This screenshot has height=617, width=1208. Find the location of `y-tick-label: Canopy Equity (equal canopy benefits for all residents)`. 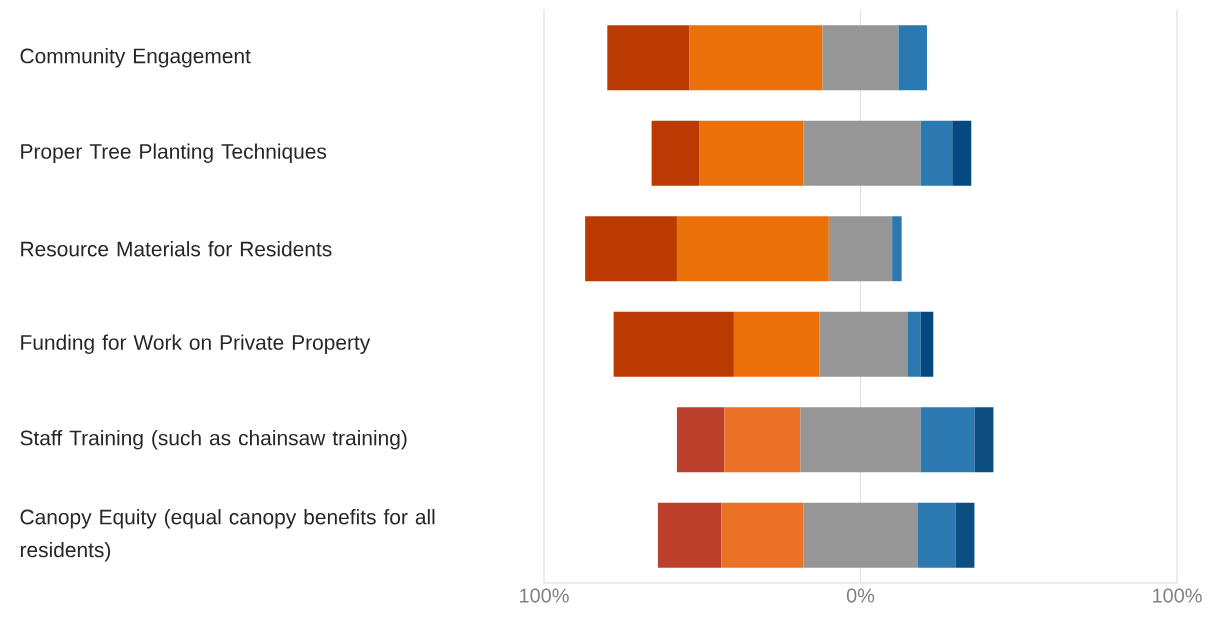

y-tick-label: Canopy Equity (equal canopy benefits for all residents) is located at coordinates (227, 535).